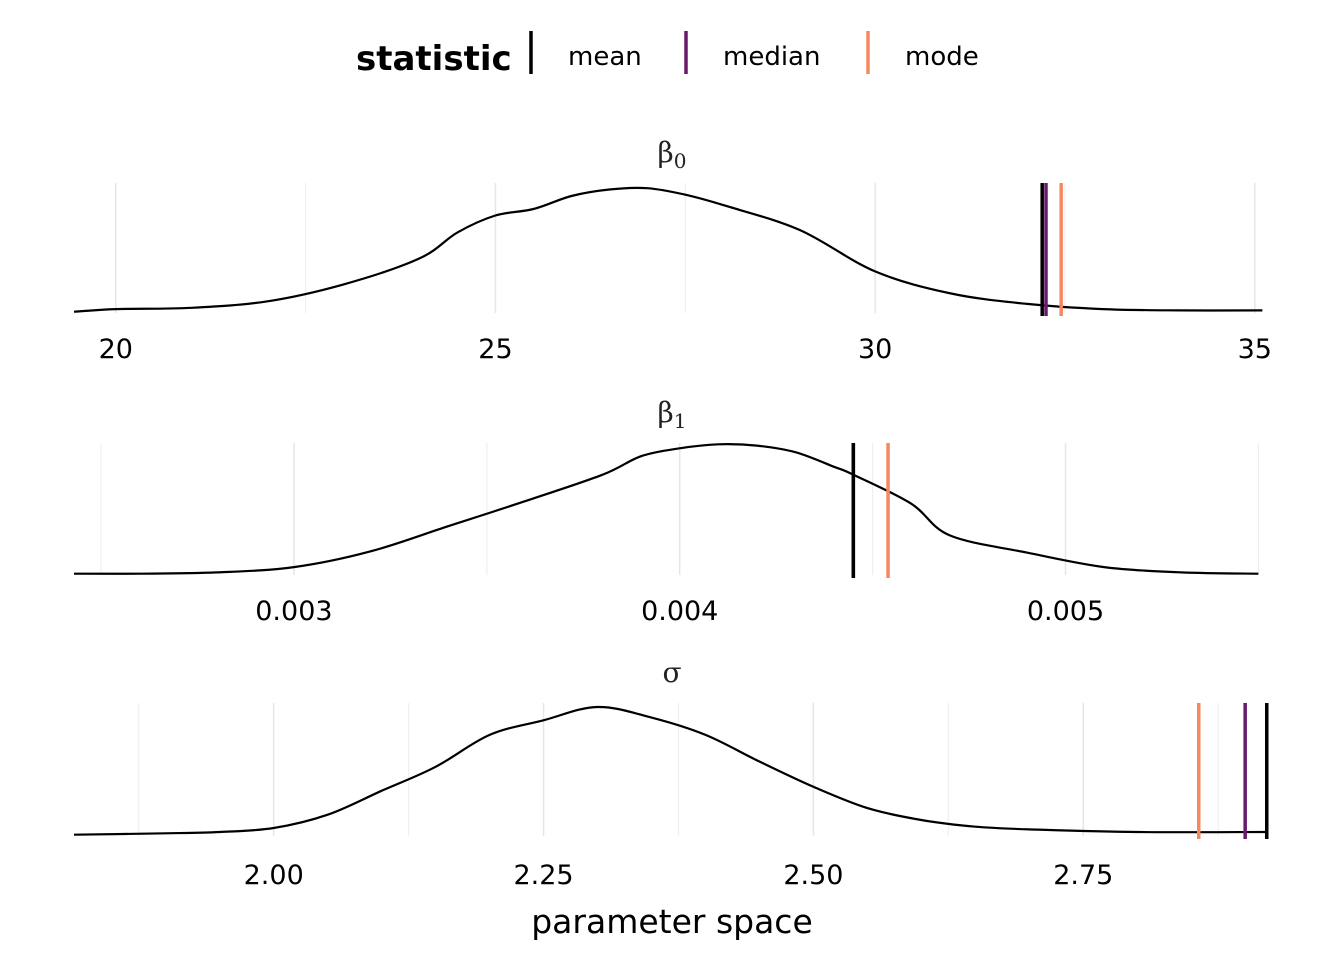 The width and height of the screenshot is (1344, 960). I want to click on density-curve-sigma, so click(670, 770).